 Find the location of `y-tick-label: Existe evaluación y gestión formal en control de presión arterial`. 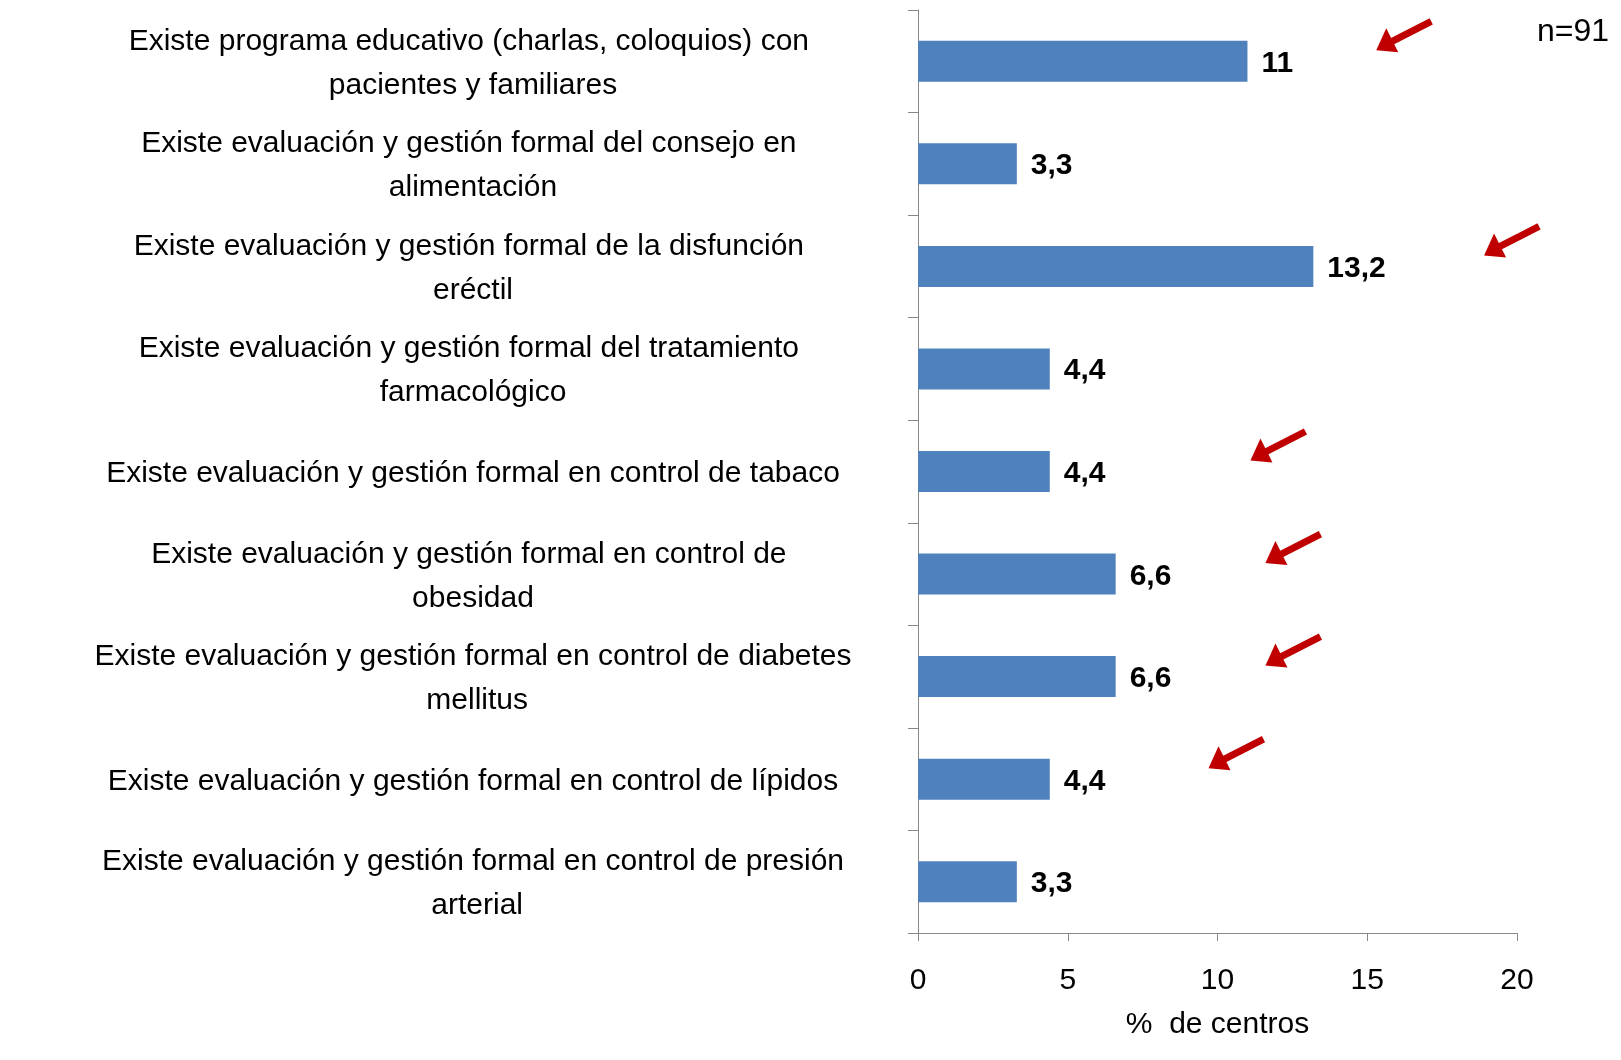

y-tick-label: Existe evaluación y gestión formal en control de presión arterial is located at coordinates (473, 882).